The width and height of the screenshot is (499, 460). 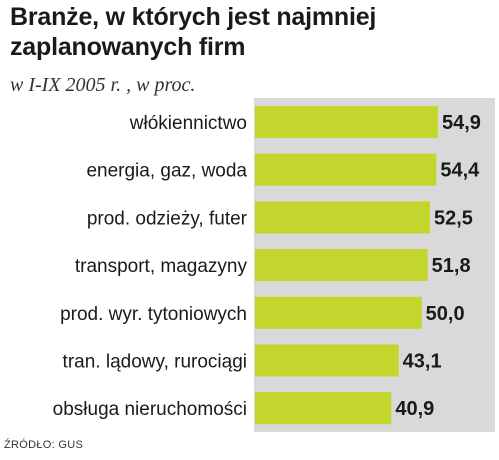 I want to click on source-note: ŹRÓDŁO: GUS, so click(x=44, y=445).